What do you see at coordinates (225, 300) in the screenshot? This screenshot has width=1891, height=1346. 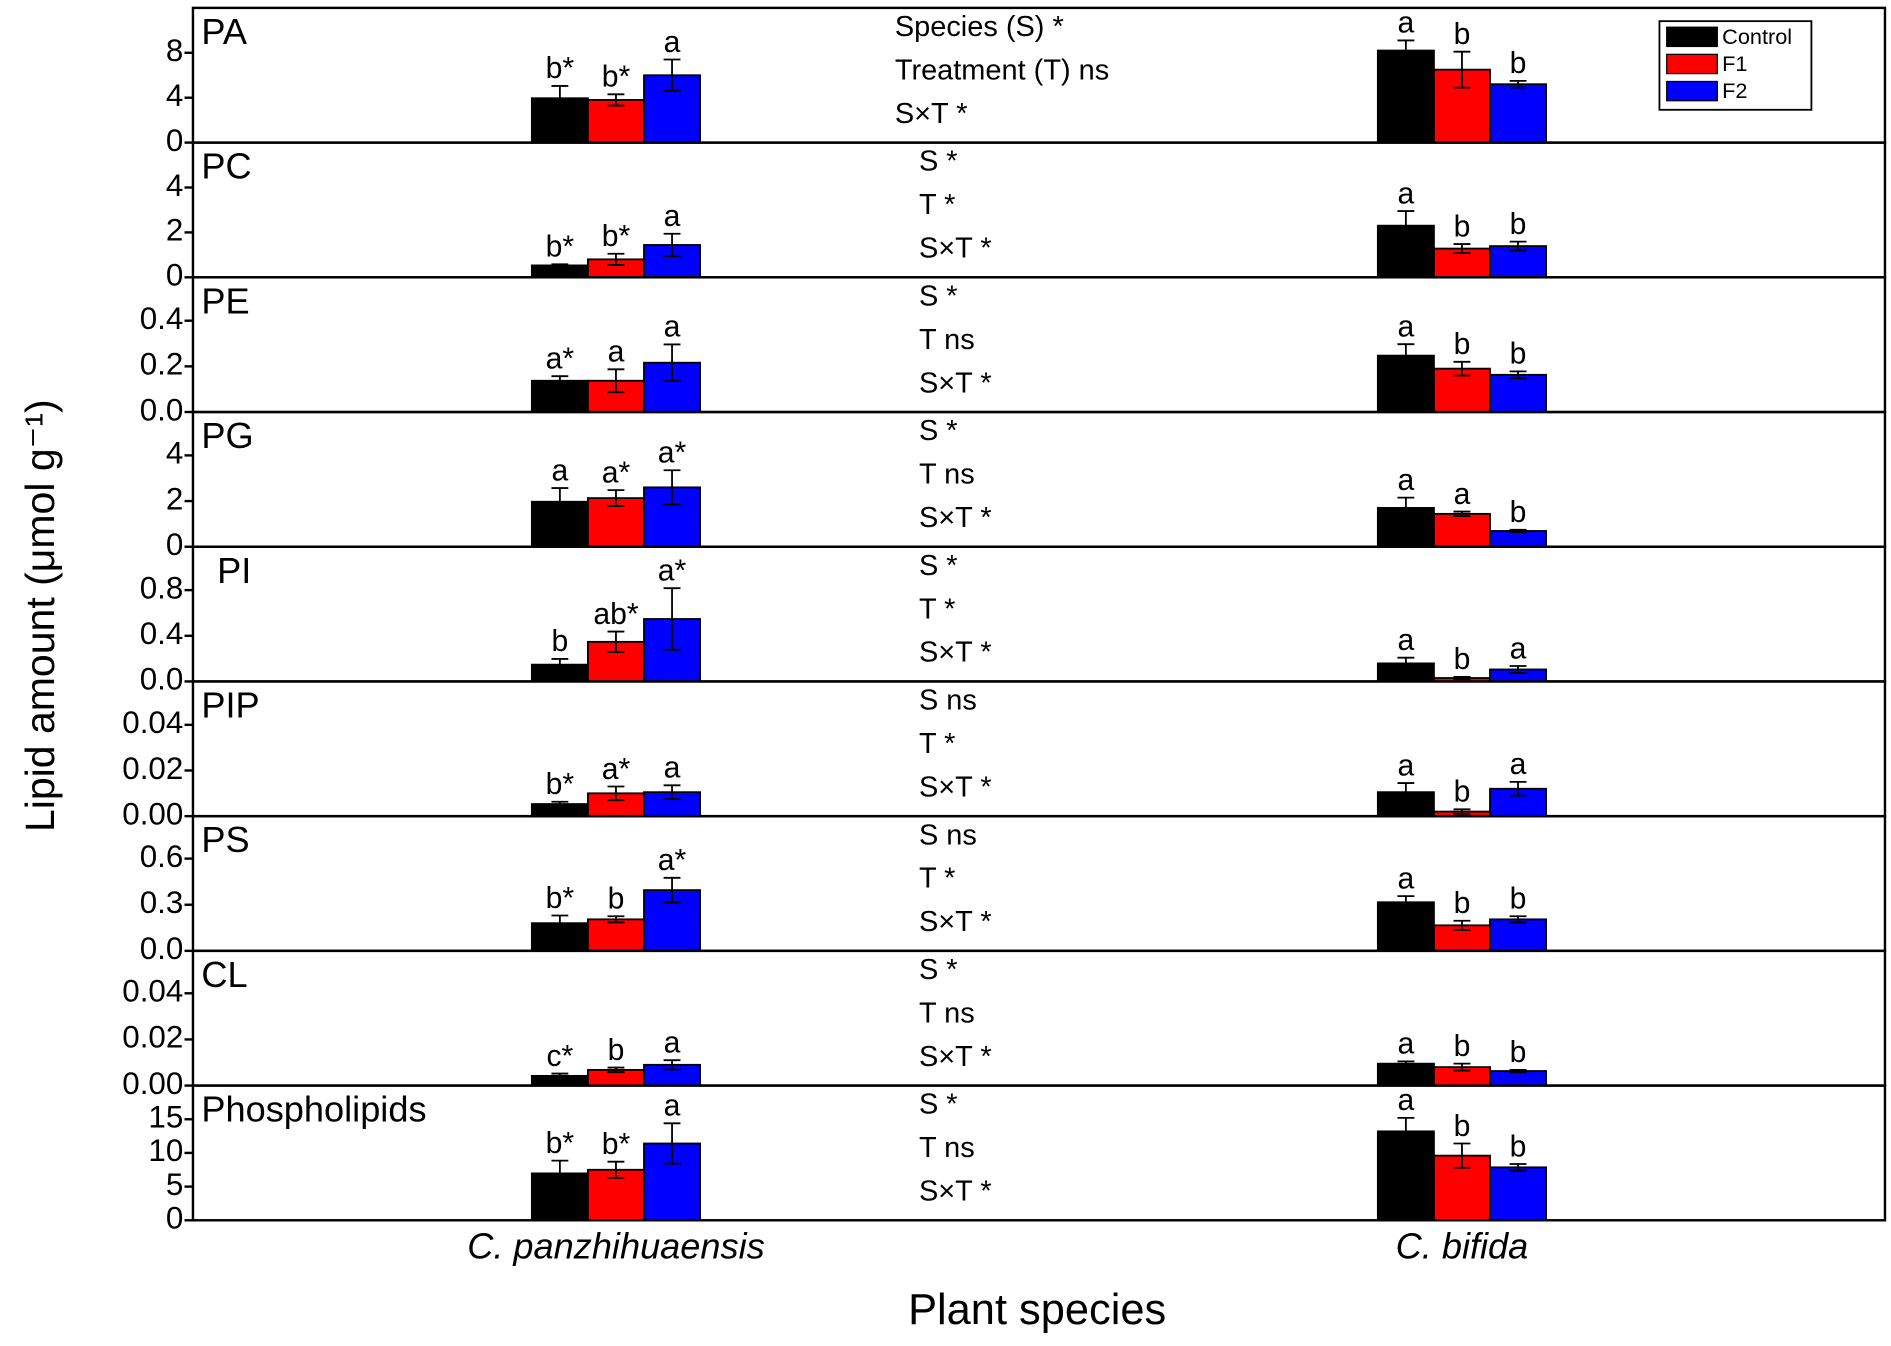 I see `panel-title: PE` at bounding box center [225, 300].